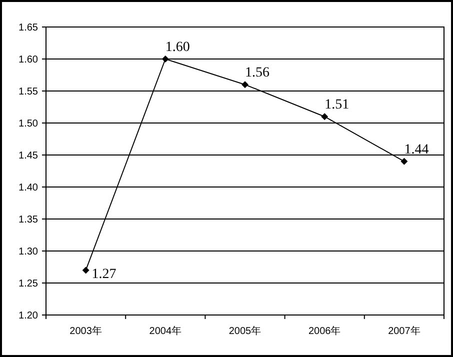  What do you see at coordinates (28, 284) in the screenshot?
I see `y-tick-label: 1.25` at bounding box center [28, 284].